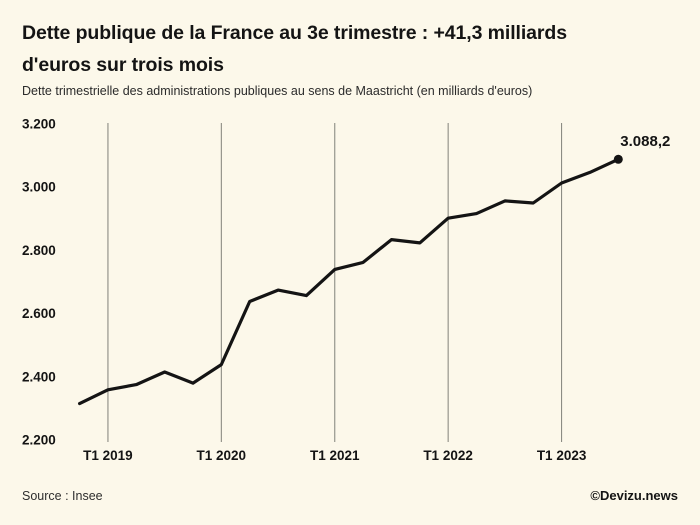  I want to click on y-axis-tick-label: 3.200, so click(39, 124).